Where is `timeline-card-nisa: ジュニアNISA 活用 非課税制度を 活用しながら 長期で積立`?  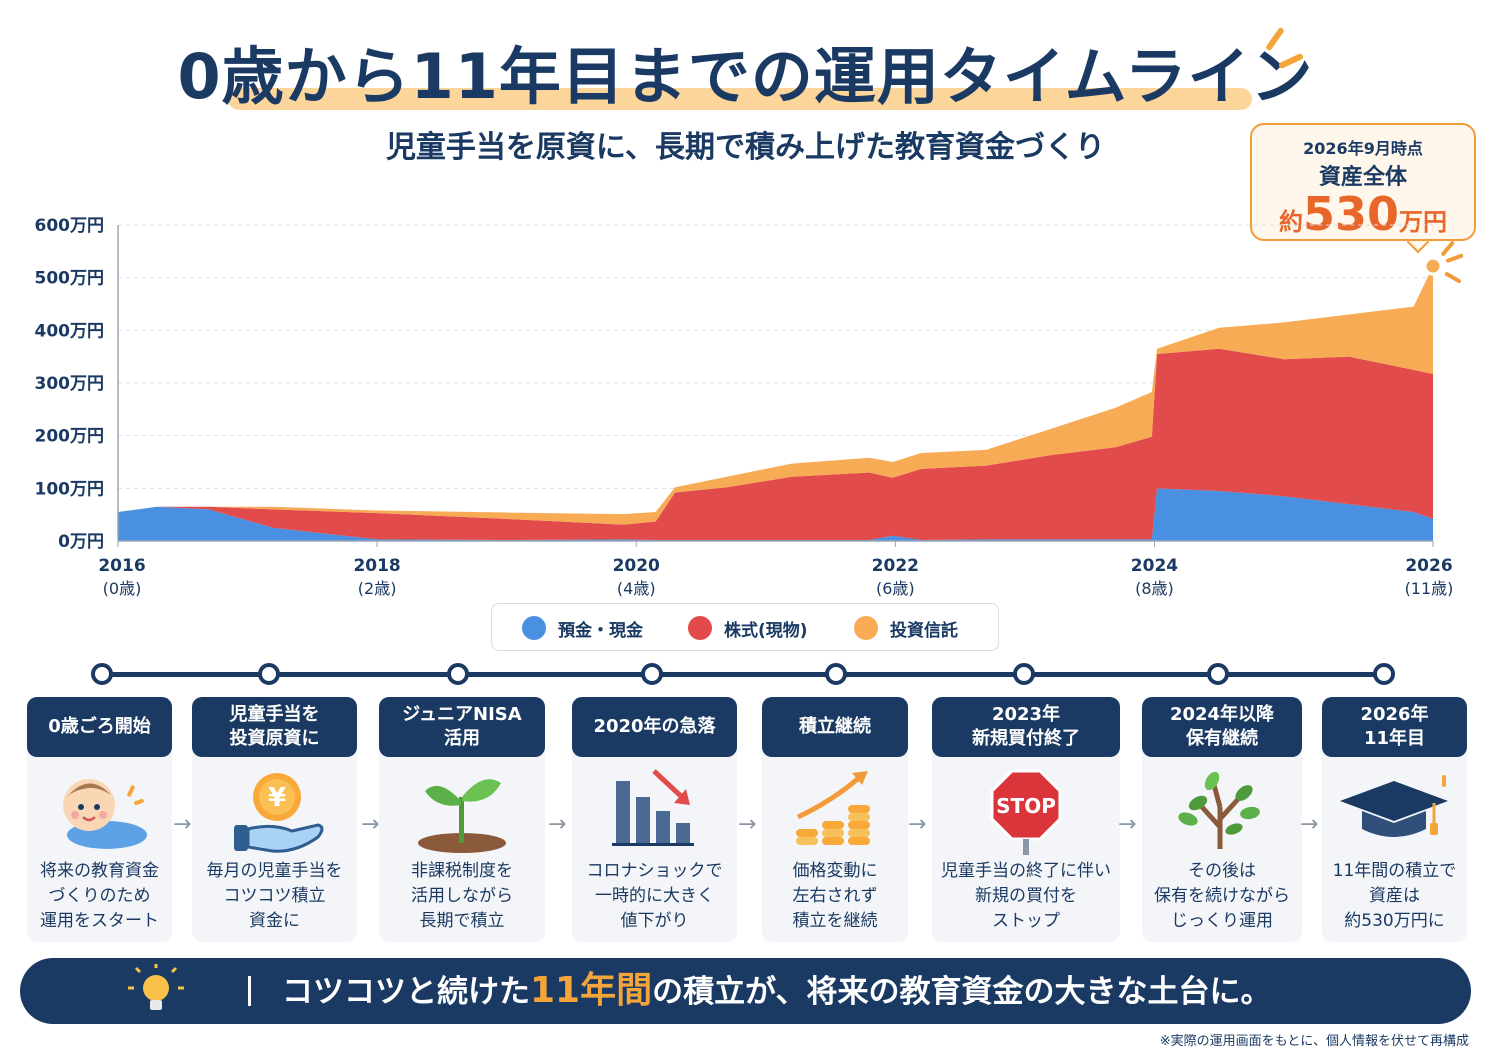
timeline-card-nisa: ジュニアNISA 活用 非課税制度を 活用しながら 長期で積立 is located at coordinates (462, 819).